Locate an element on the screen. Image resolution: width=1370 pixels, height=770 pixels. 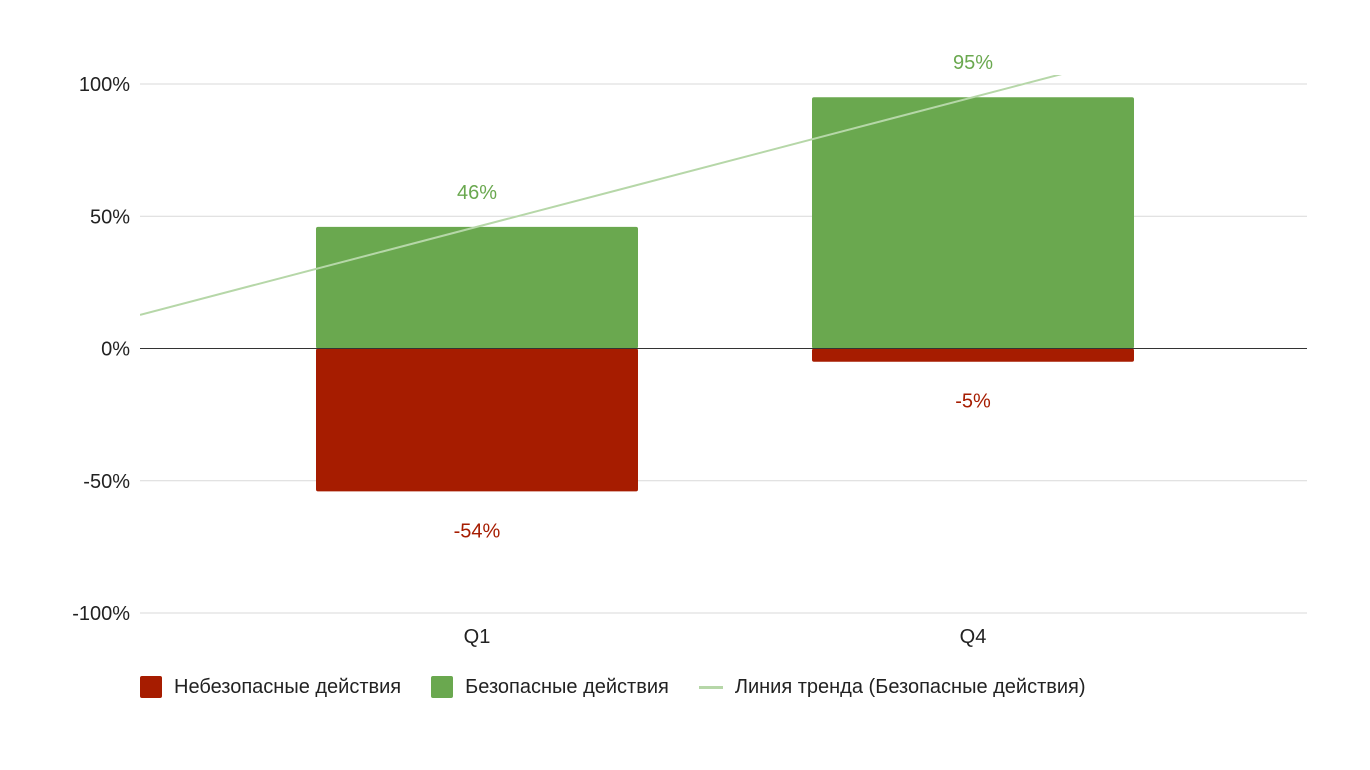
data-label-unsafe-q1: -54% is located at coordinates (477, 531).